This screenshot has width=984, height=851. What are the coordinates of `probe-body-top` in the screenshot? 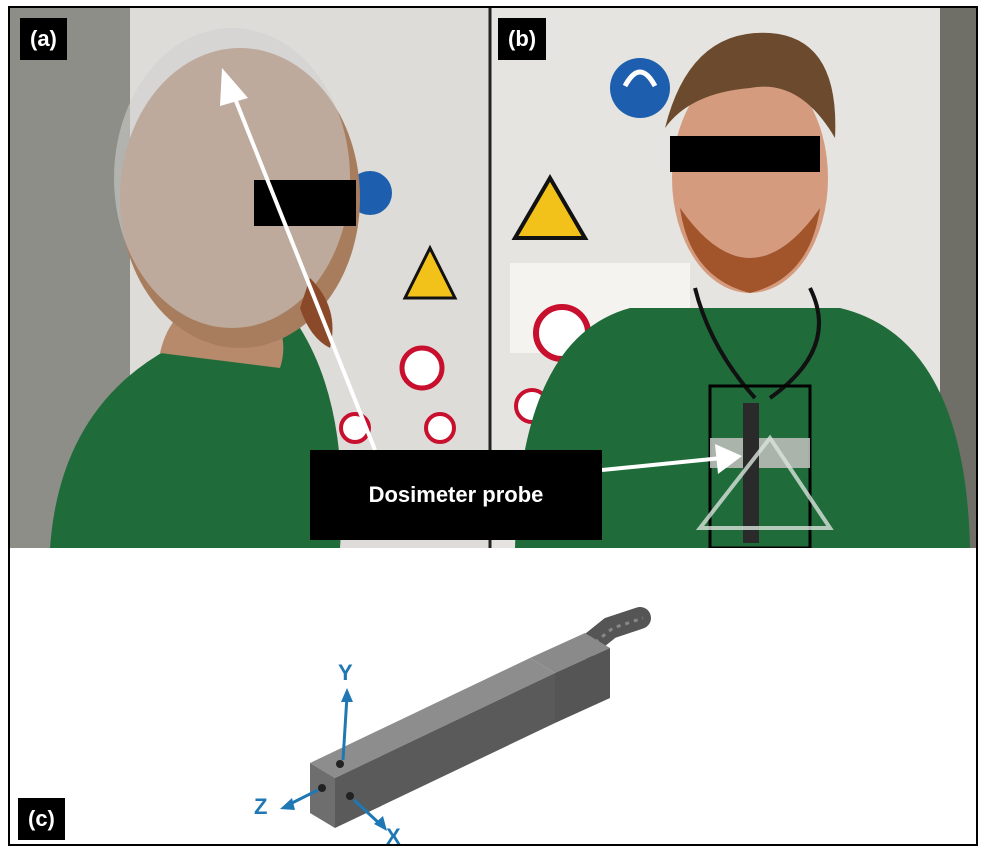 It's located at (432, 718).